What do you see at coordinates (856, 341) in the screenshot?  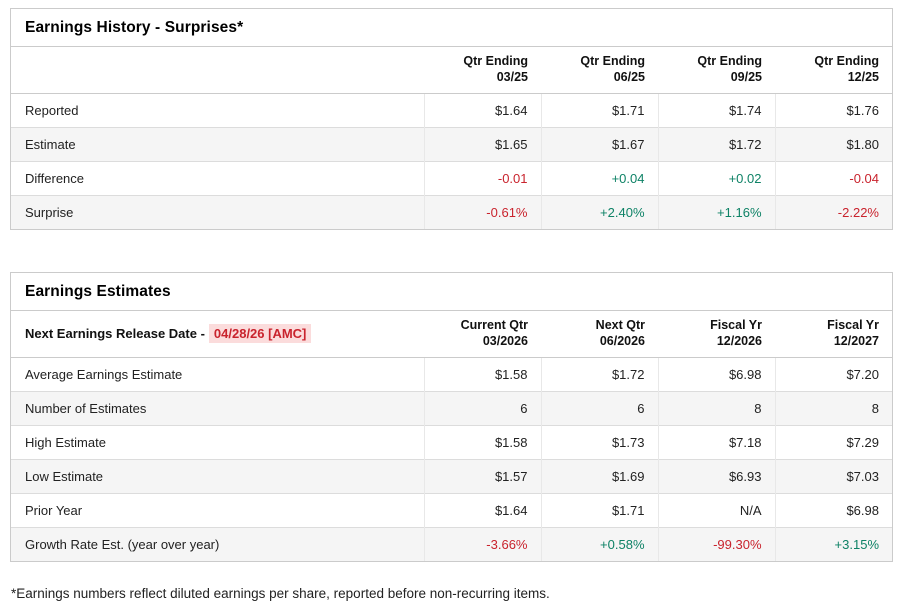 I see `column-header-line2: 12/2027` at bounding box center [856, 341].